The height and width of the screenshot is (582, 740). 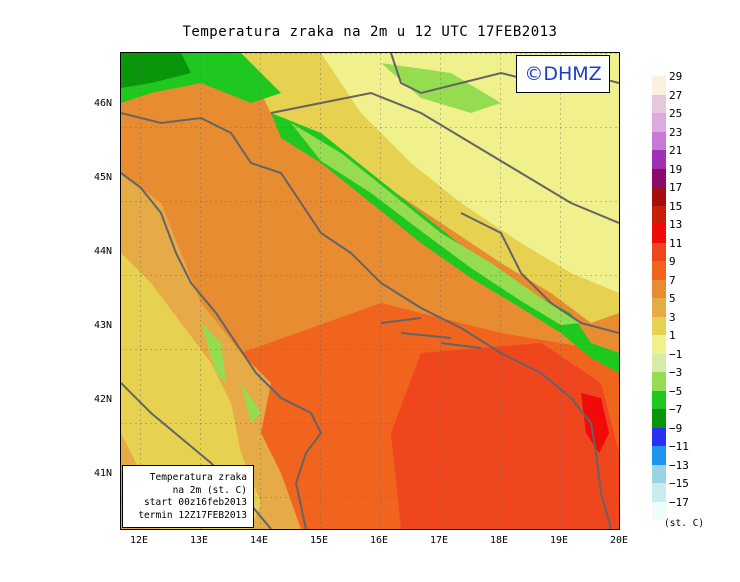 I want to click on legend-label: 7, so click(x=672, y=280).